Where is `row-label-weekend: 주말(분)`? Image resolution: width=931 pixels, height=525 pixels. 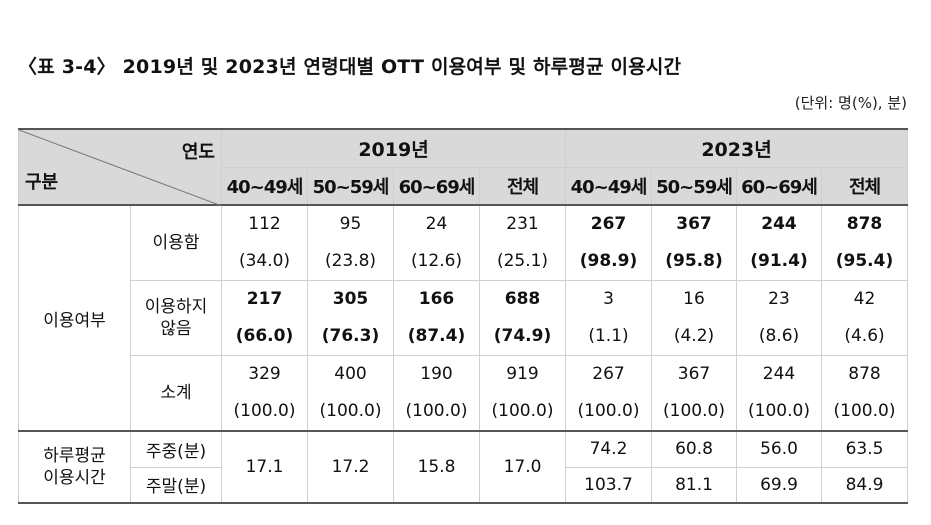
row-label-weekend: 주말(분) is located at coordinates (176, 485).